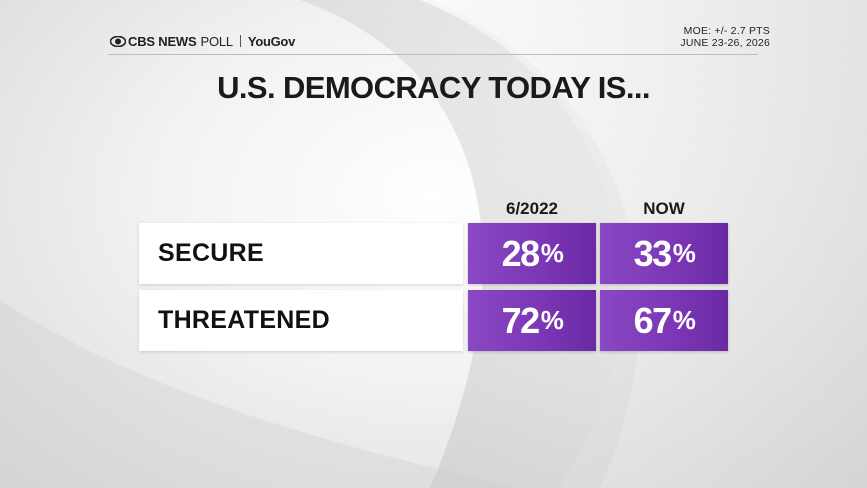 The height and width of the screenshot is (488, 867). Describe the element at coordinates (726, 31) in the screenshot. I see `margin-of-error: MOE: +/- 2.7 PTS` at that location.